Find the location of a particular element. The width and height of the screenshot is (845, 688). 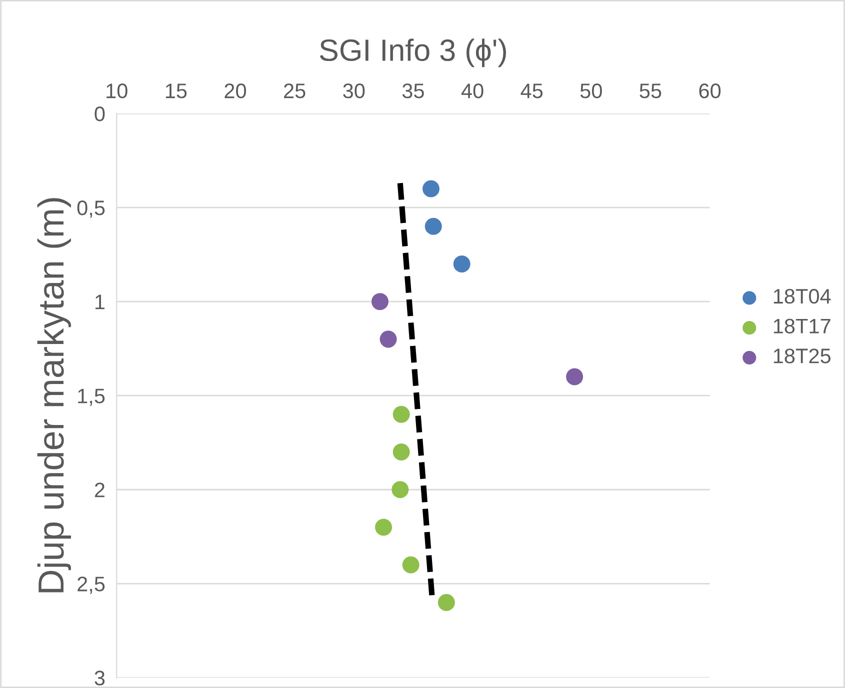

legend-label: 18T25 is located at coordinates (802, 356).